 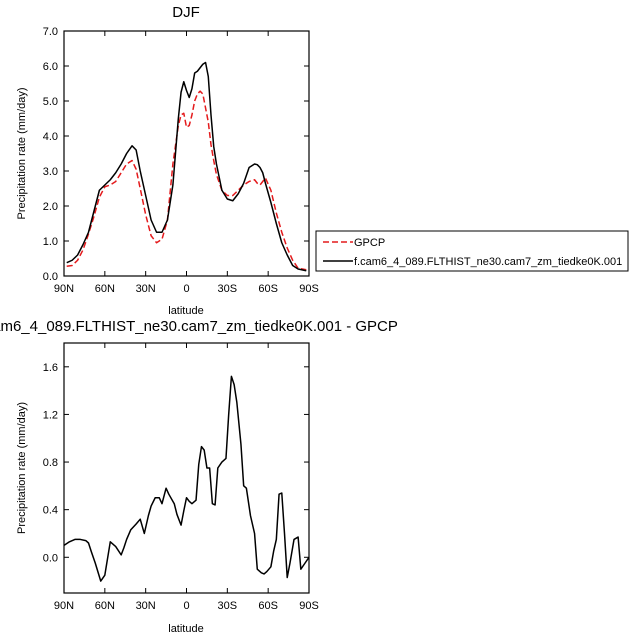 I want to click on bottom-x-tick-label: 60S, so click(x=268, y=606).